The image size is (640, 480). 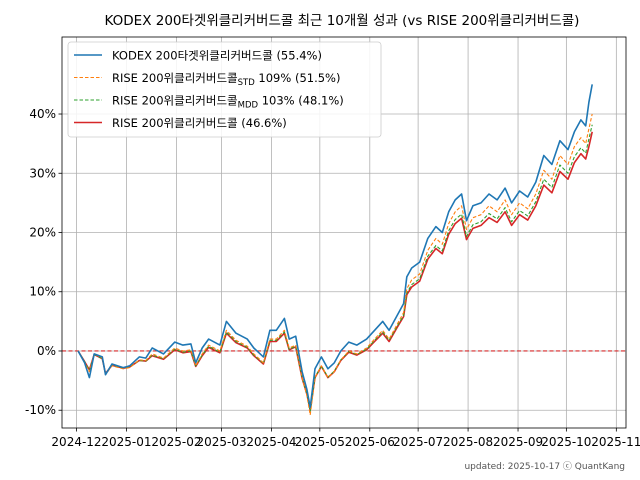 I want to click on legend-entry-1: KODEX 200타겟위클리커버드콜 (55.4%), so click(x=217, y=56).